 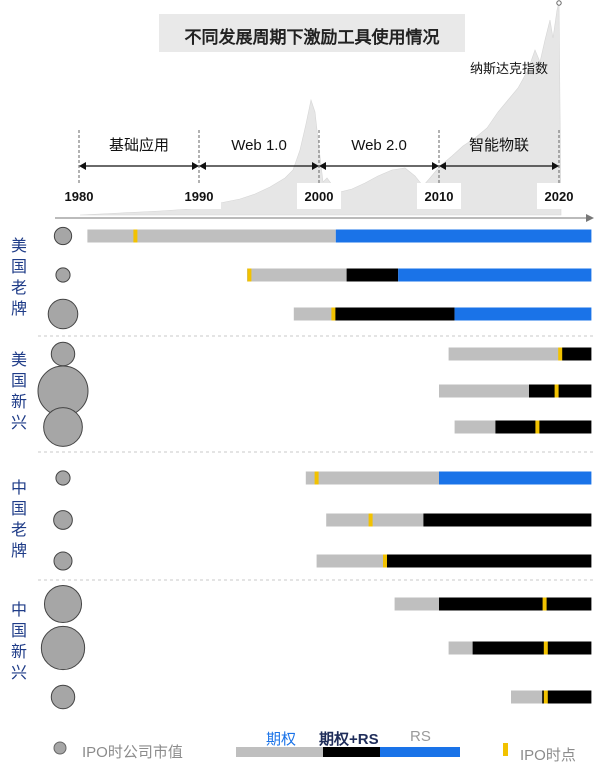 I want to click on year-tick-label: 1990, so click(x=199, y=196).